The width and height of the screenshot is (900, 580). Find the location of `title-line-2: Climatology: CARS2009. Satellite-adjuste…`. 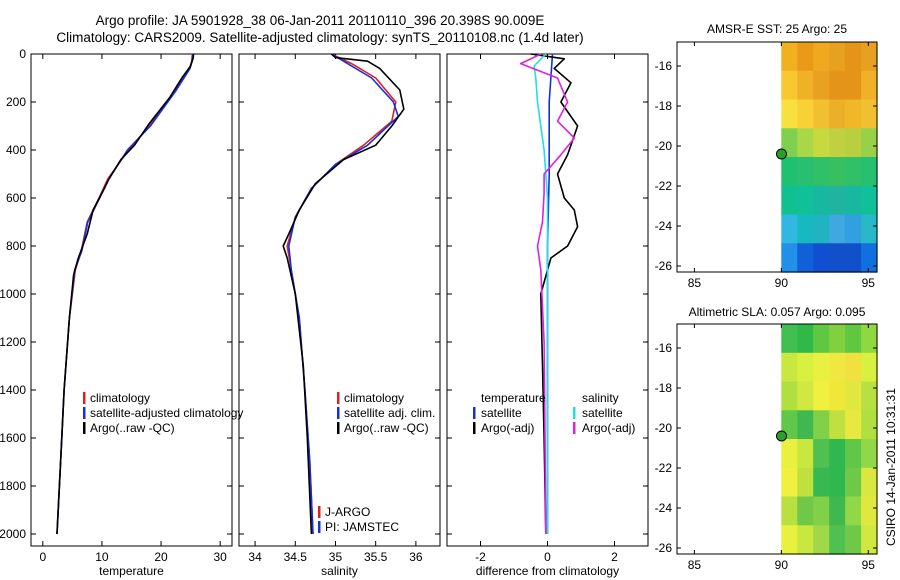

title-line-2: Climatology: CARS2009. Satellite-adjuste… is located at coordinates (320, 37).